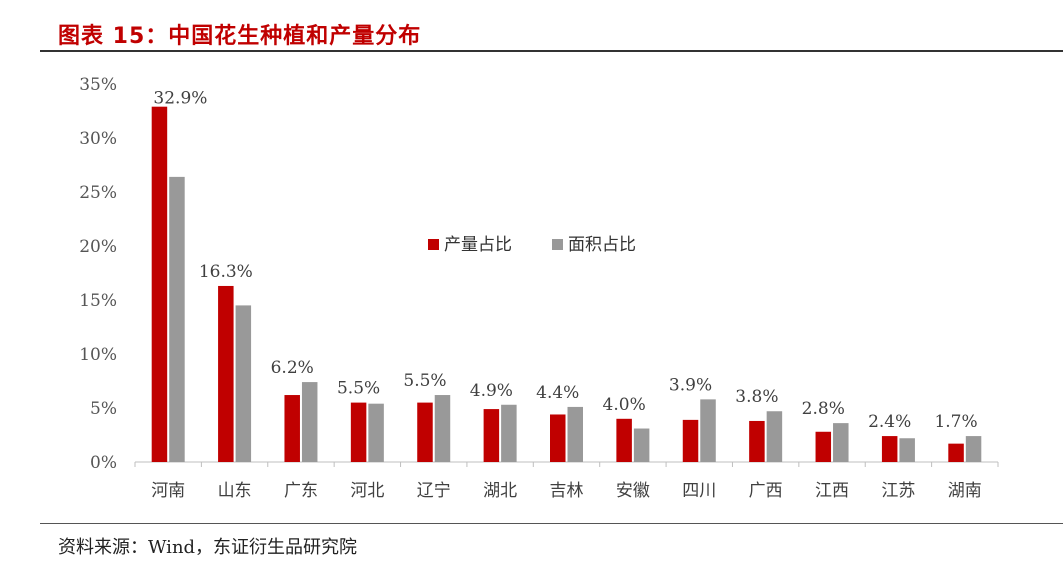 The width and height of the screenshot is (1063, 565). What do you see at coordinates (766, 491) in the screenshot?
I see `x-tick-label: 广西` at bounding box center [766, 491].